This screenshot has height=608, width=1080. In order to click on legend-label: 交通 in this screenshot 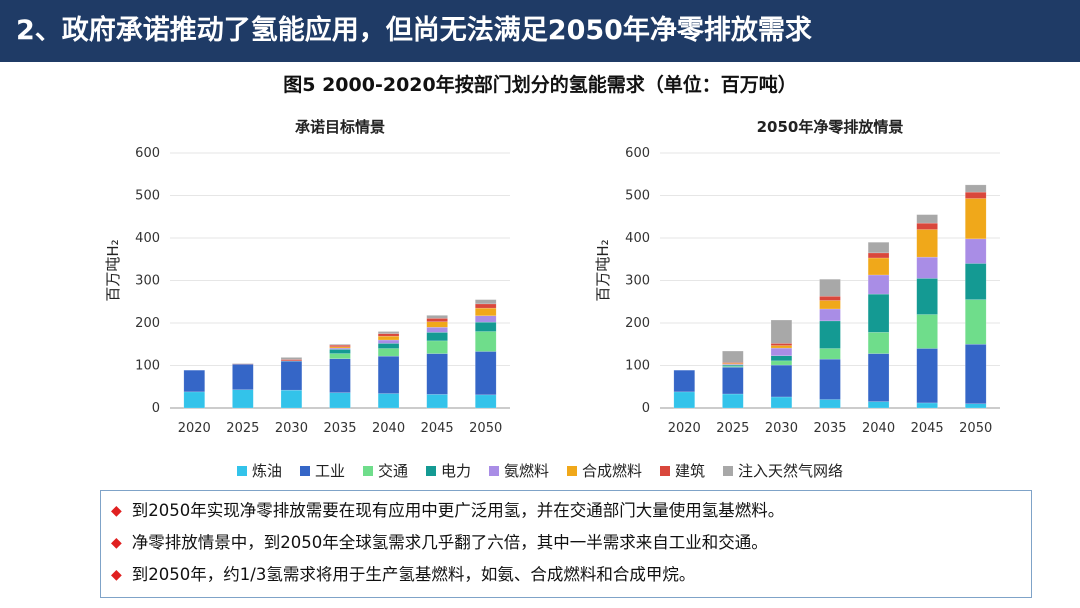, I will do `click(392, 471)`.